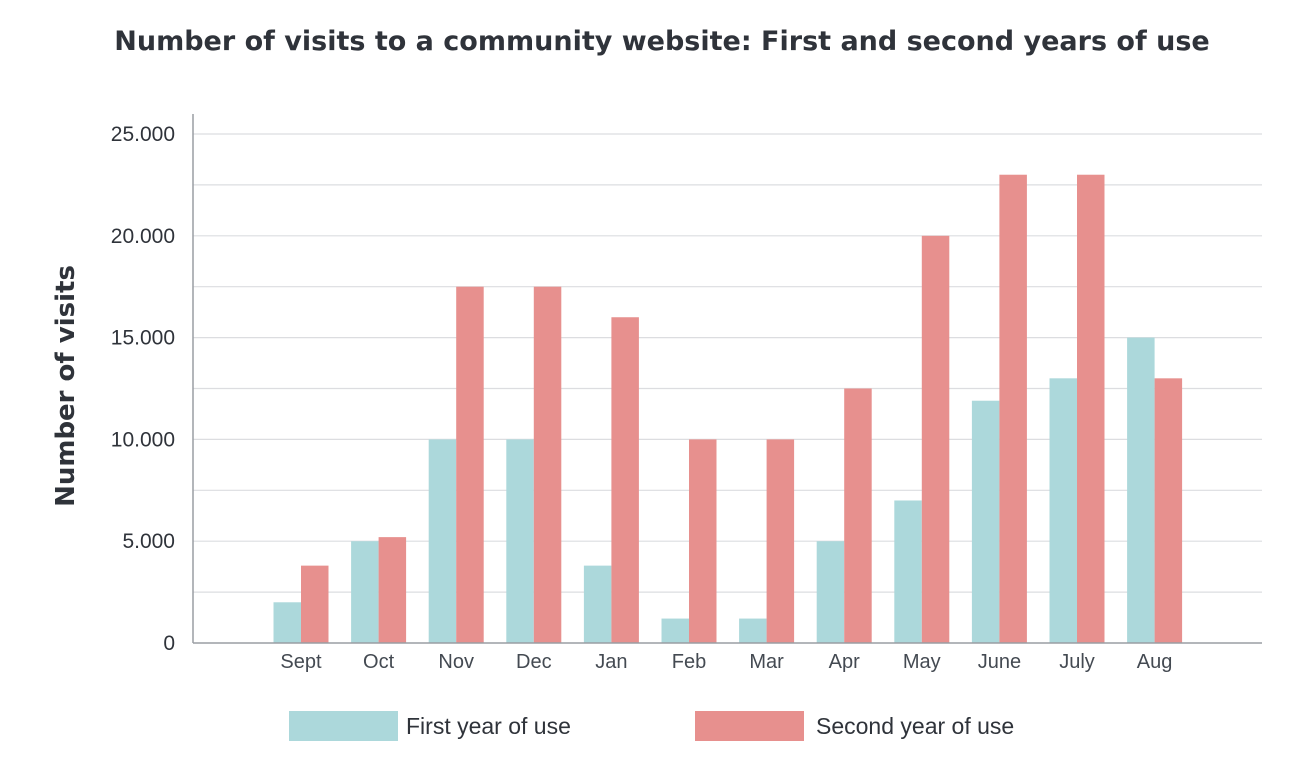 Image resolution: width=1302 pixels, height=772 pixels. What do you see at coordinates (488, 726) in the screenshot?
I see `legend-label-first-year: First year of use` at bounding box center [488, 726].